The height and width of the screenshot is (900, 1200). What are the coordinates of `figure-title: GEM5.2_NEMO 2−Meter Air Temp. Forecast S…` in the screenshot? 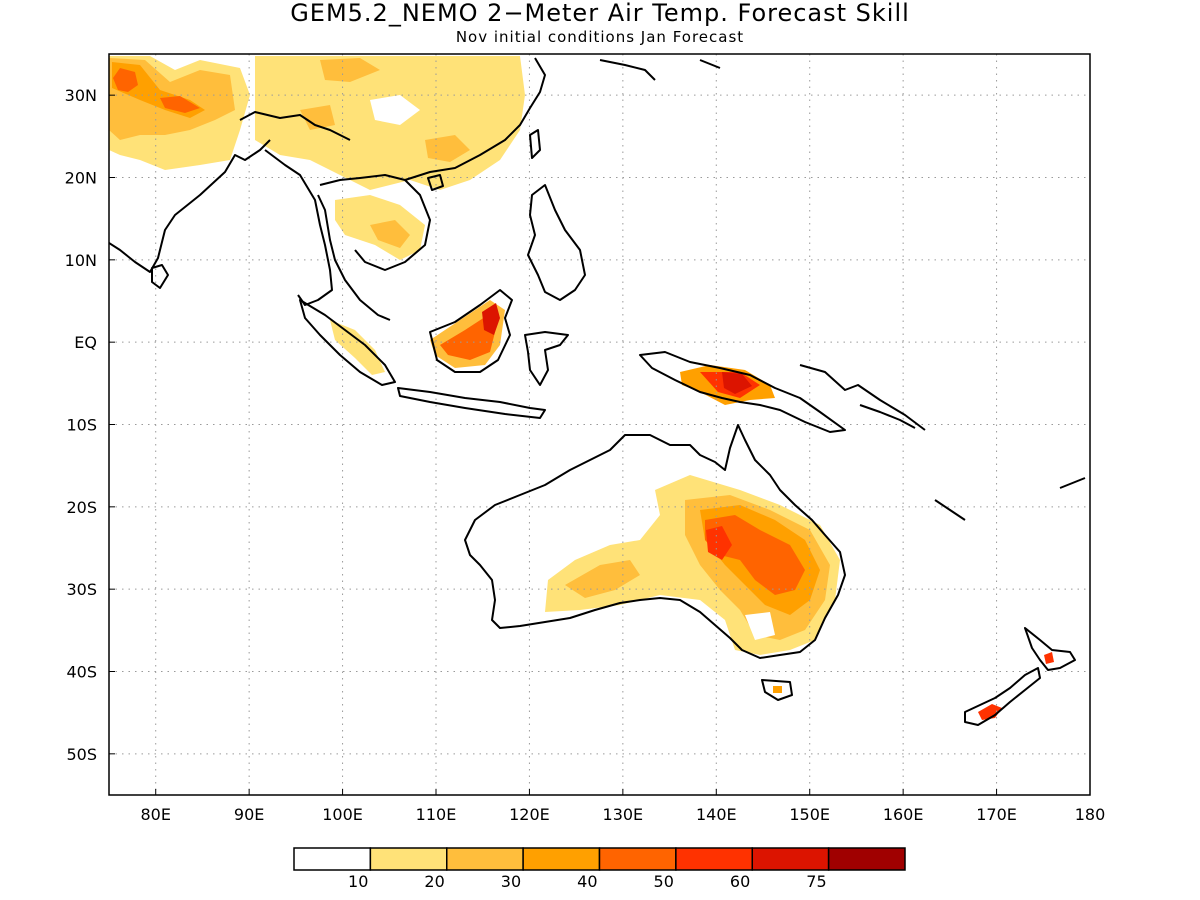 It's located at (600, 13).